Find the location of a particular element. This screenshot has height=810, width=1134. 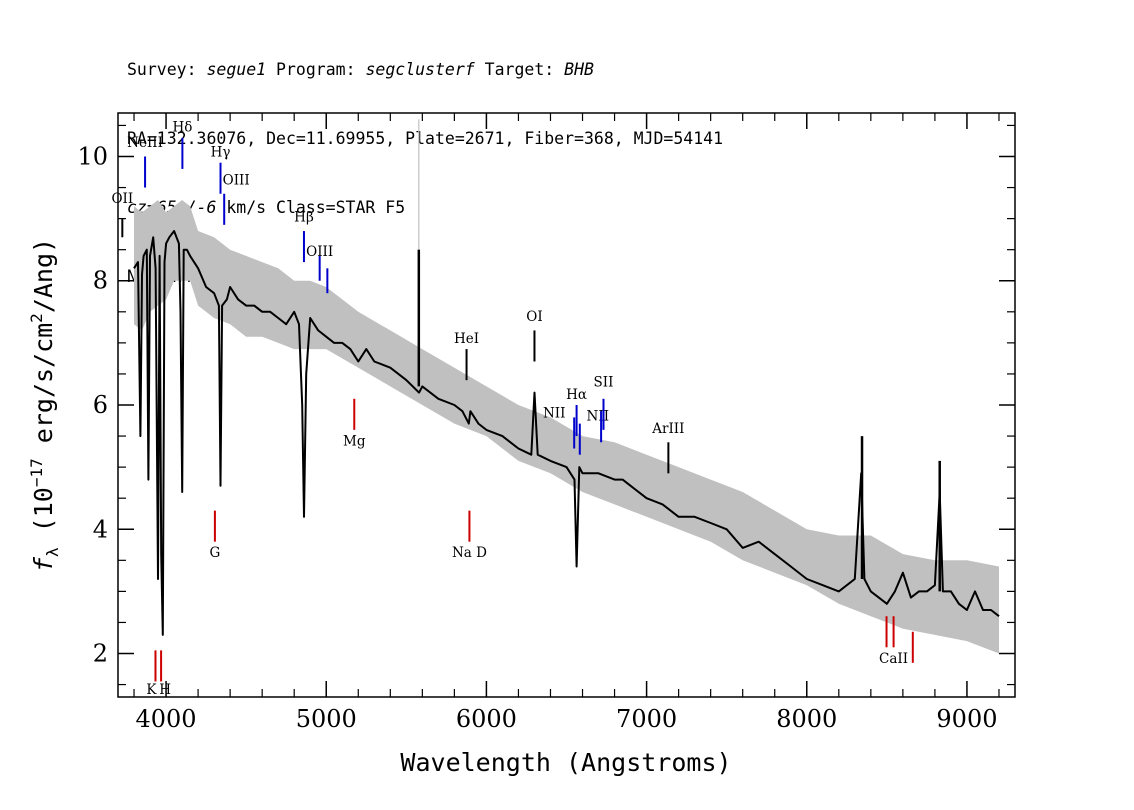

y-axis-label: fλ (10−17 erg/s/cm2/Ang) is located at coordinates (44, 405).